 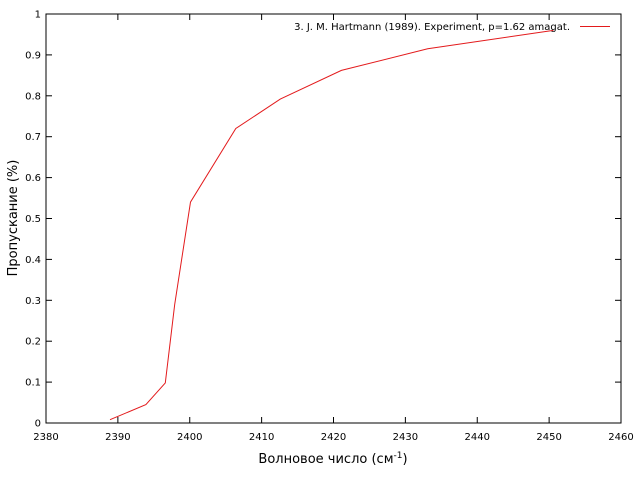 What do you see at coordinates (117, 437) in the screenshot?
I see `x-tick-label: 2390` at bounding box center [117, 437].